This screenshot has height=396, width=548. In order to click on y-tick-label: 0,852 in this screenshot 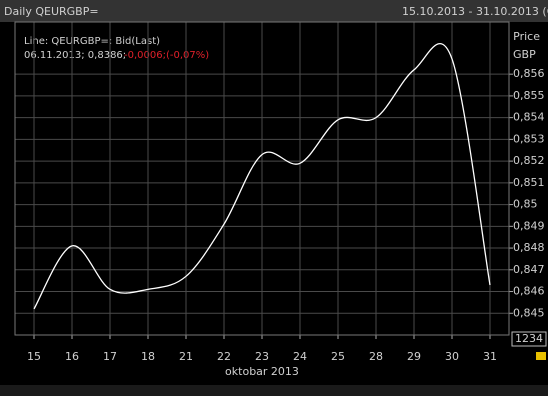, I will do `click(529, 160)`.